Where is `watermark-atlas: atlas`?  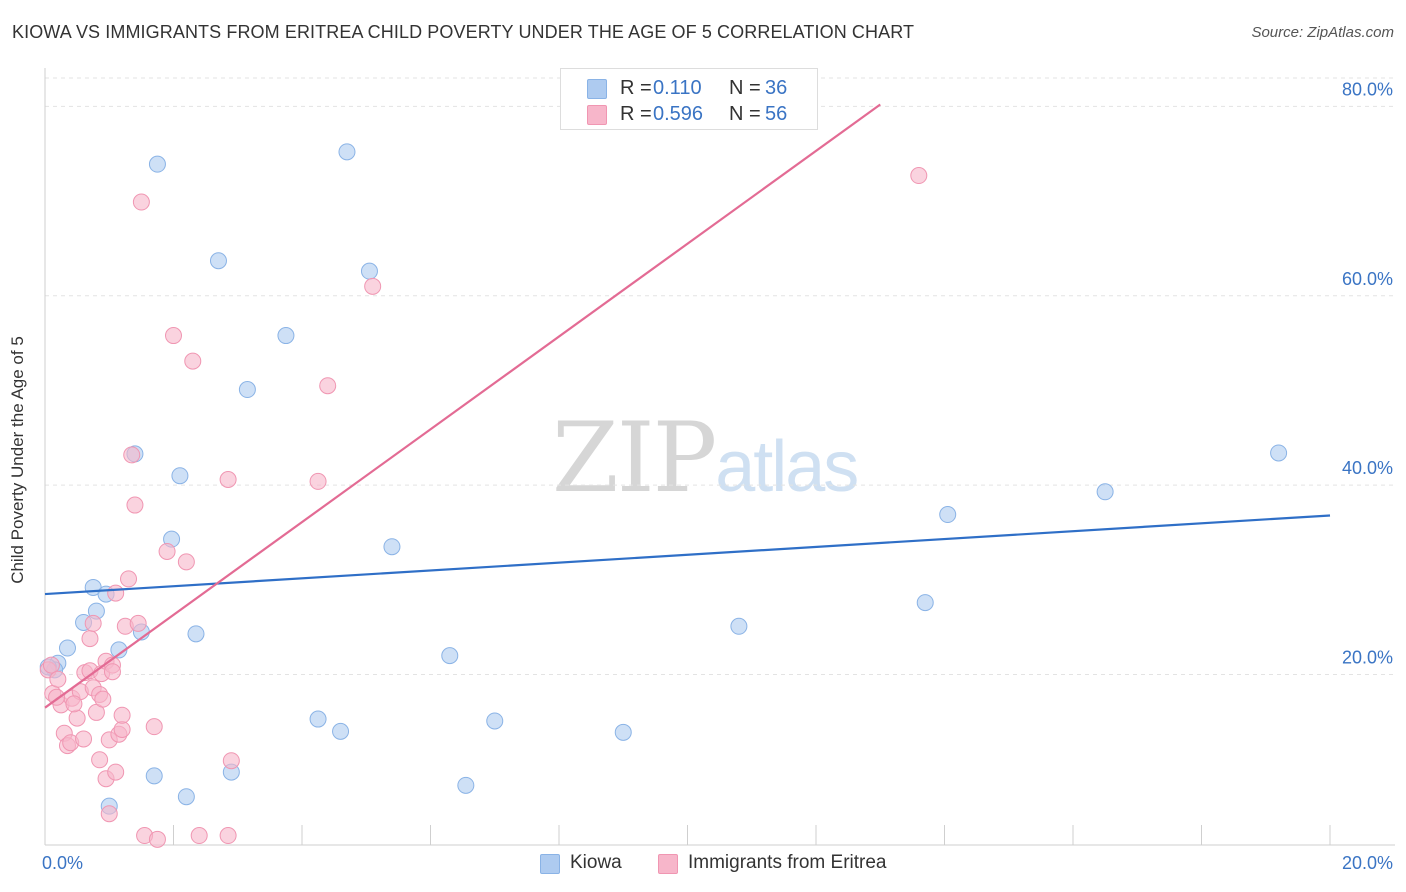
watermark-atlas: atlas is located at coordinates (787, 467).